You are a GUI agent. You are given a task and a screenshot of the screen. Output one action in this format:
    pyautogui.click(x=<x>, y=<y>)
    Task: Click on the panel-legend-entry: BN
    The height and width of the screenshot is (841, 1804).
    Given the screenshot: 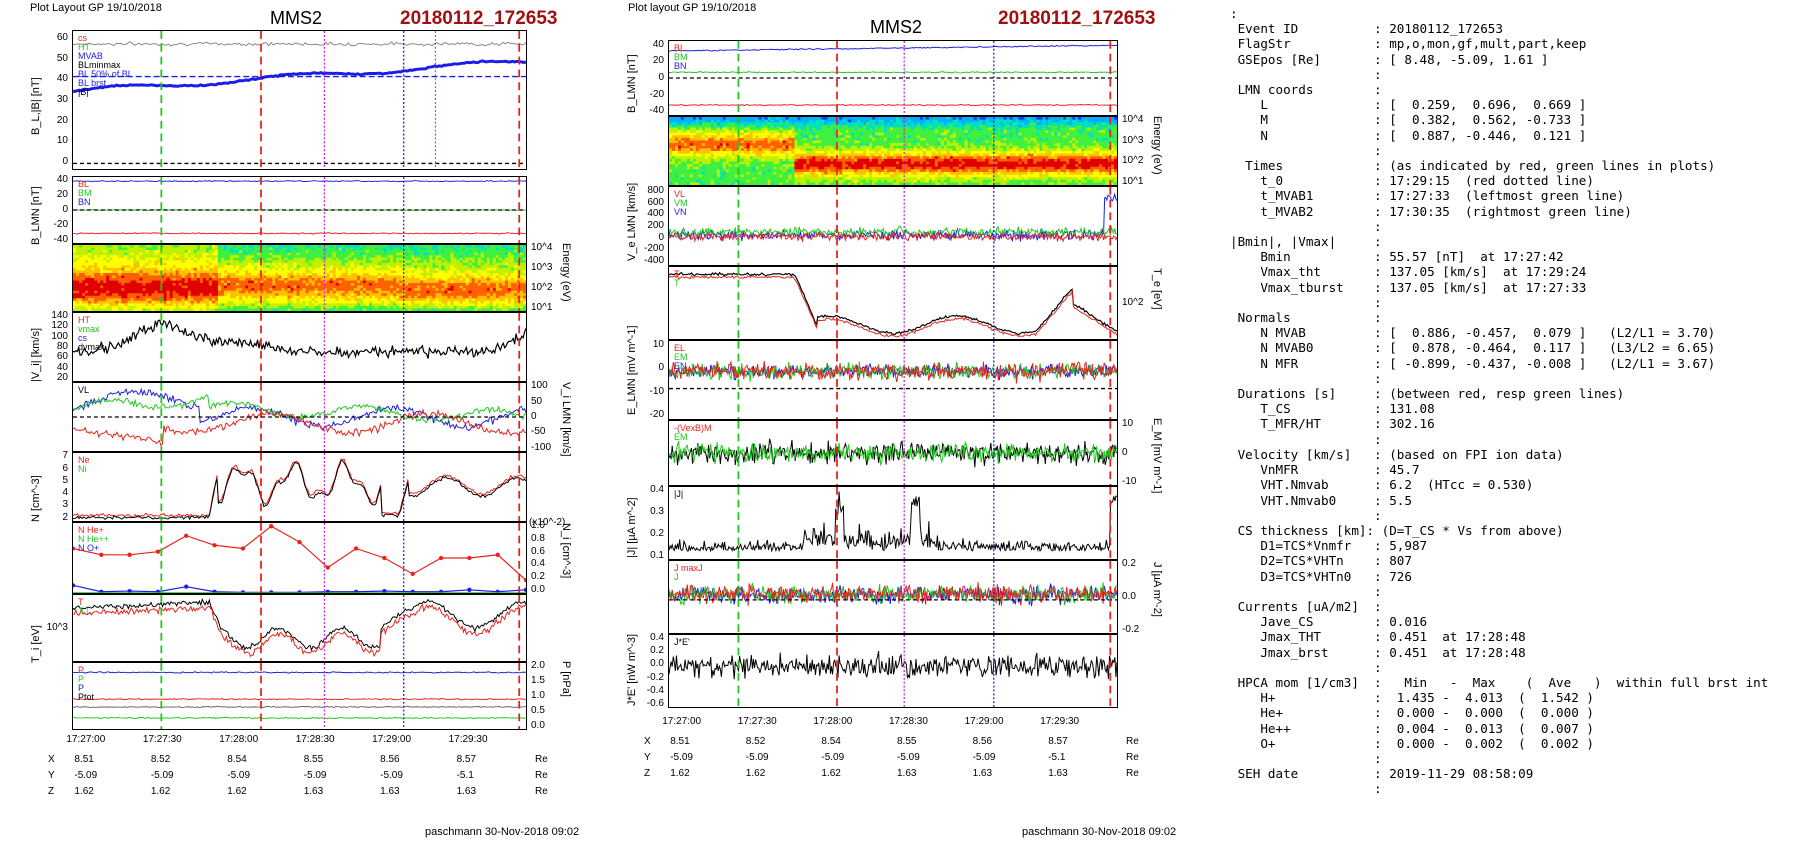 What is the action you would take?
    pyautogui.click(x=680, y=66)
    